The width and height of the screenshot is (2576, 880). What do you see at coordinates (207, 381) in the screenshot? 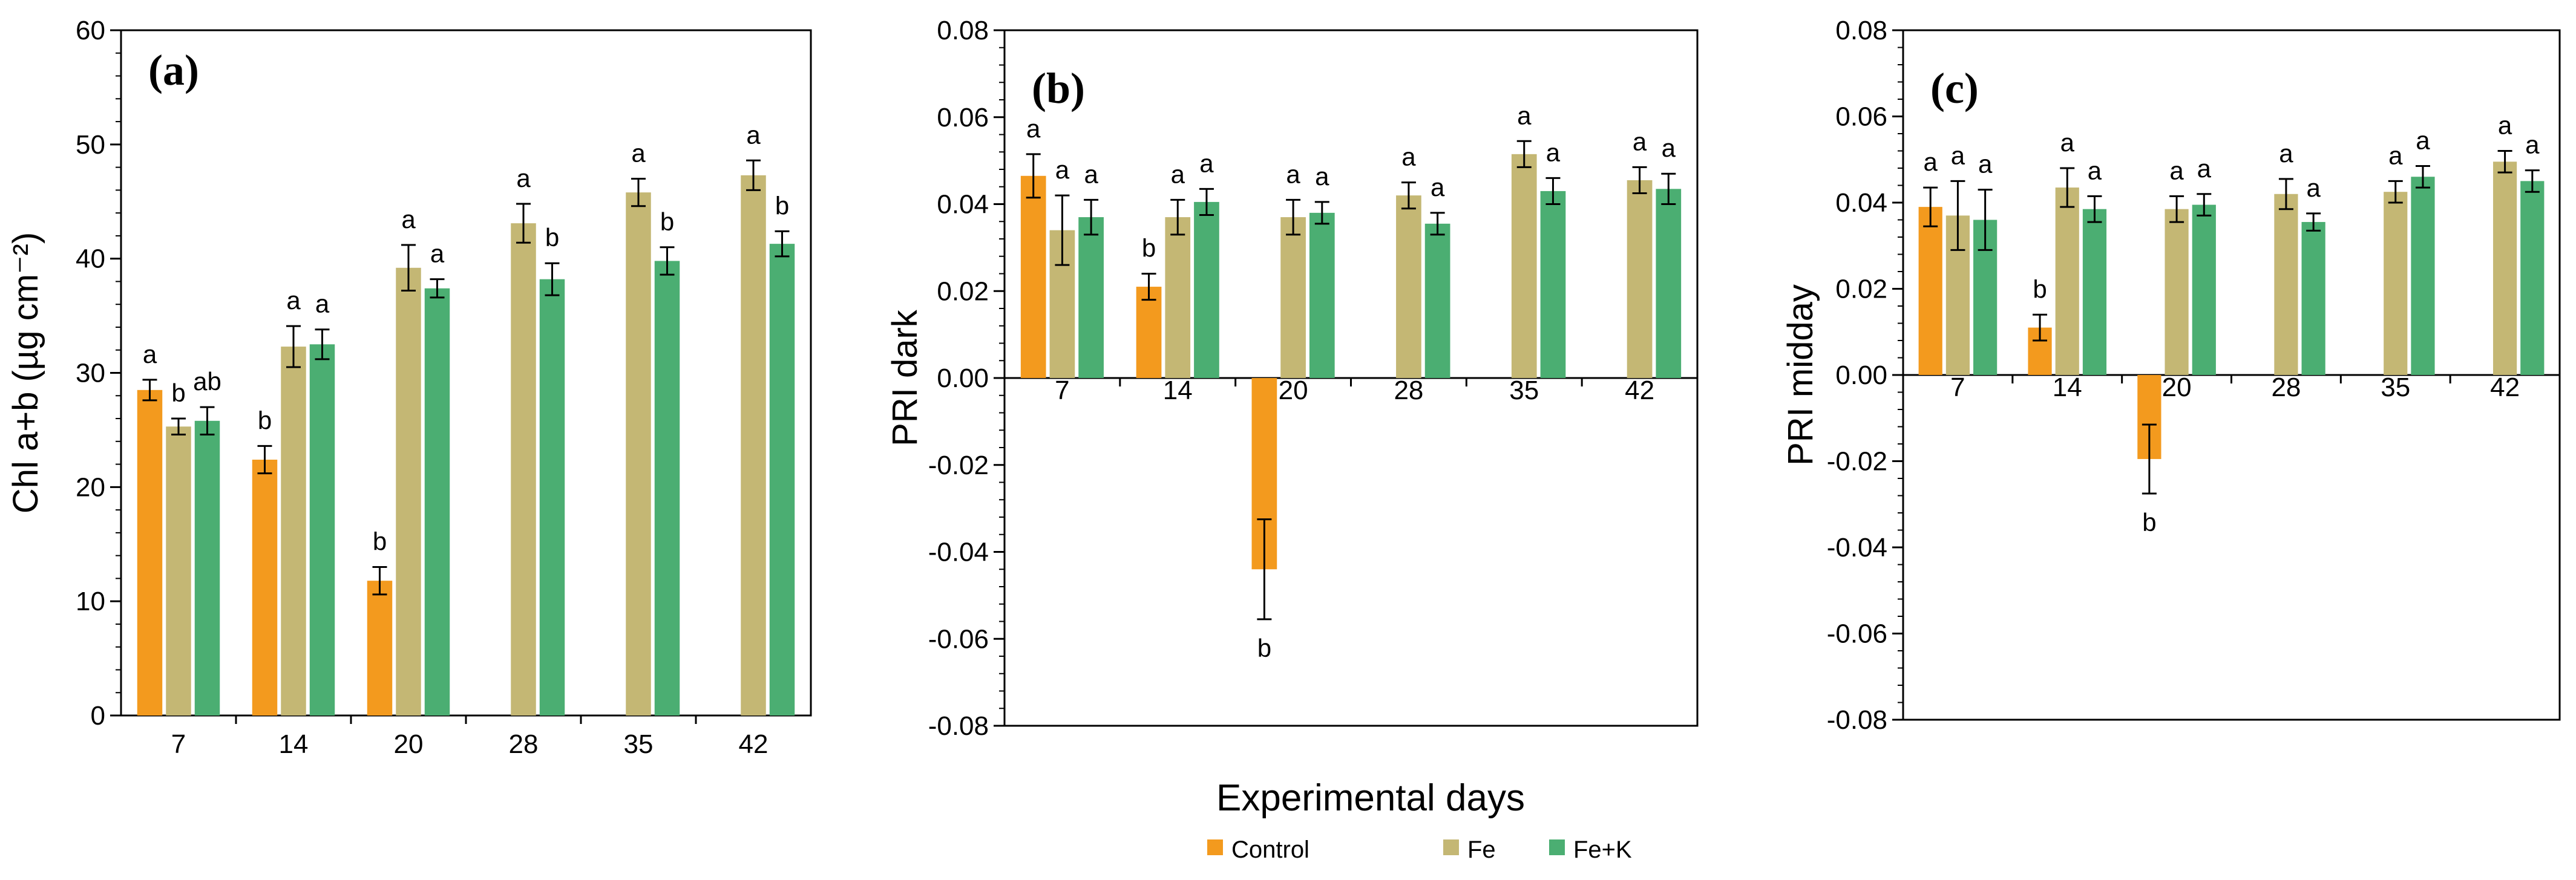
I see `significance-letter: ab` at bounding box center [207, 381].